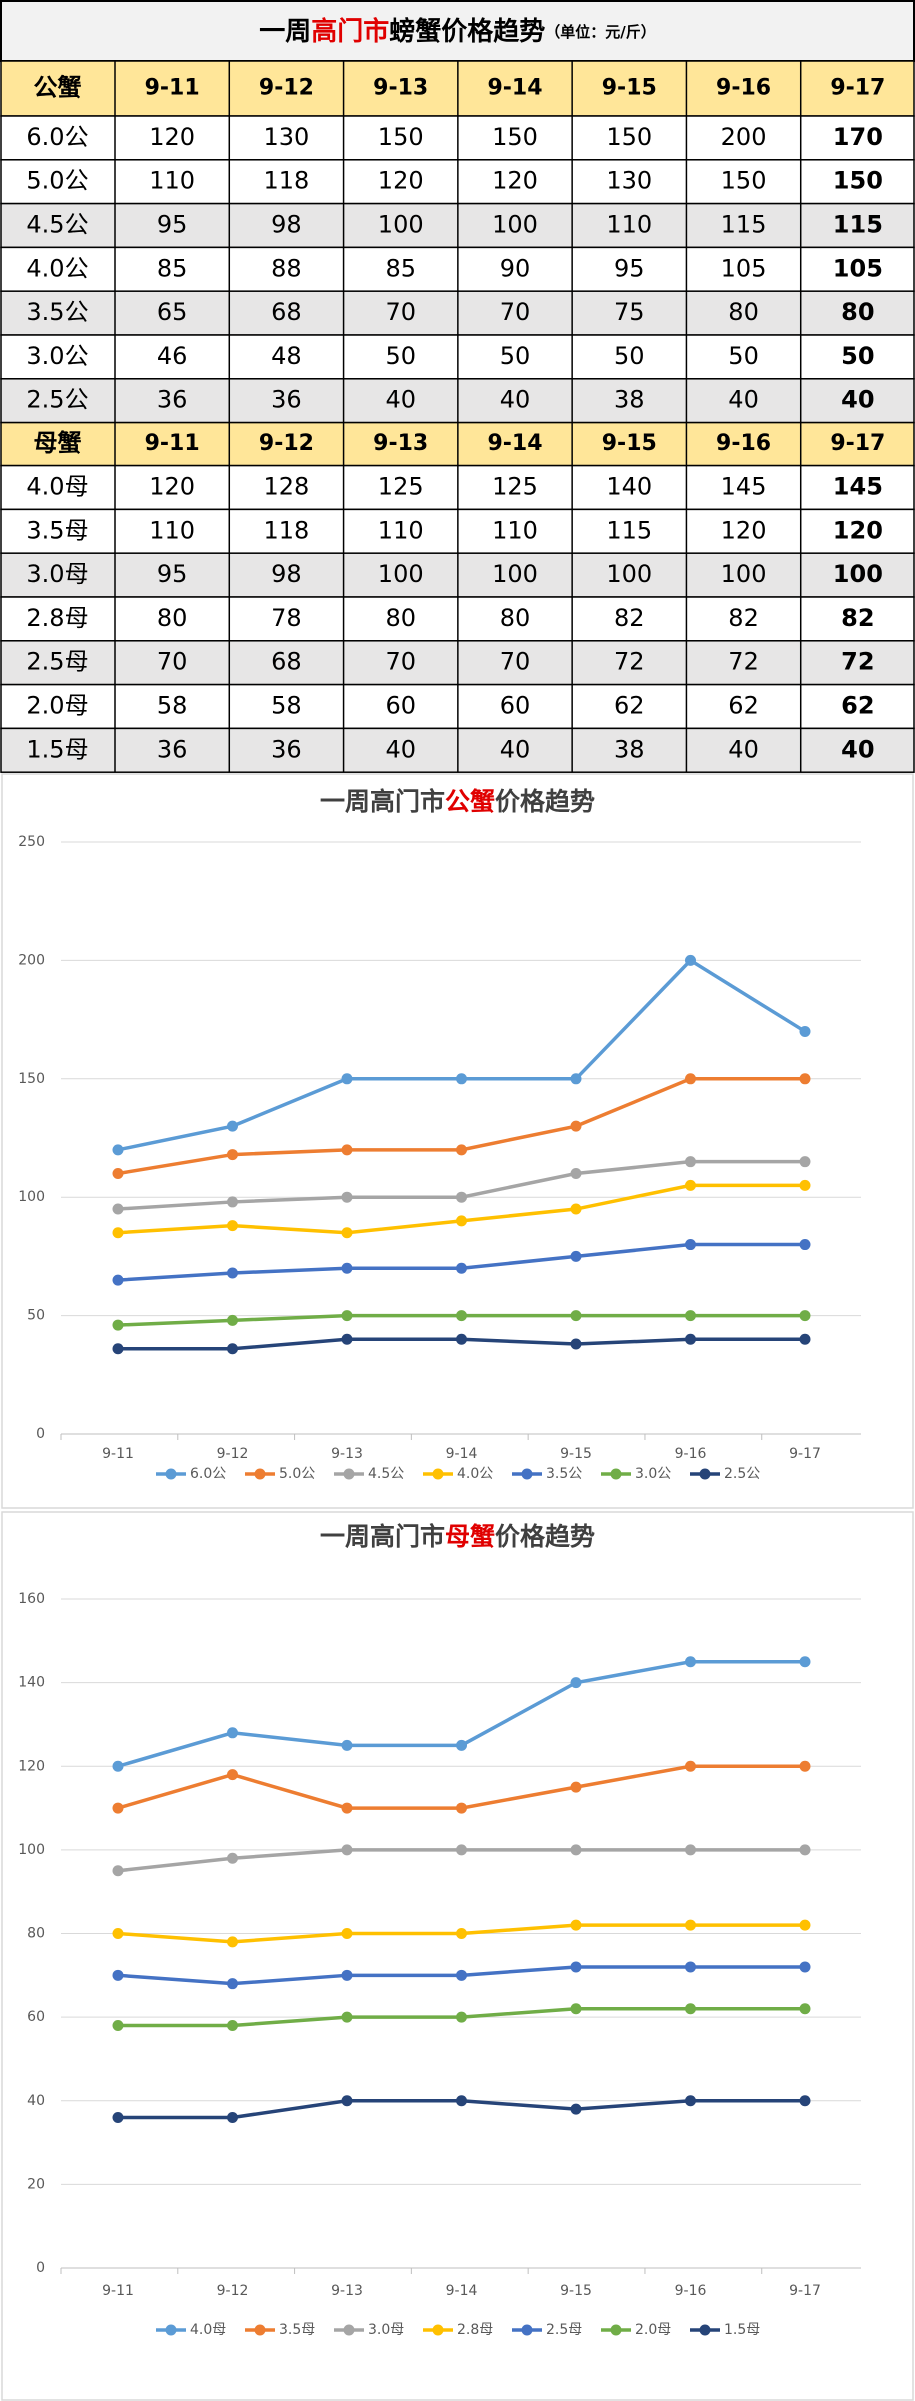 Image resolution: width=915 pixels, height=2401 pixels. Describe the element at coordinates (515, 487) in the screenshot. I see `cell-value: 125` at that location.